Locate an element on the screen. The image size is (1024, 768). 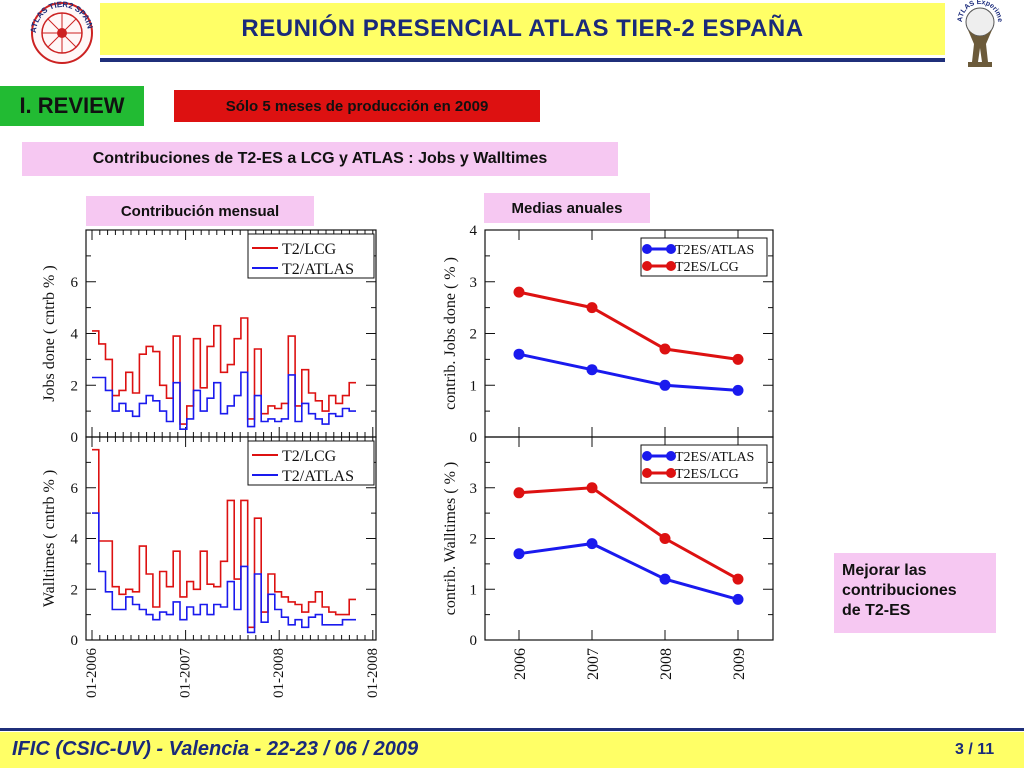
improvement-note: Mejorar las contribuciones de T2-ES is located at coordinates (915, 593).